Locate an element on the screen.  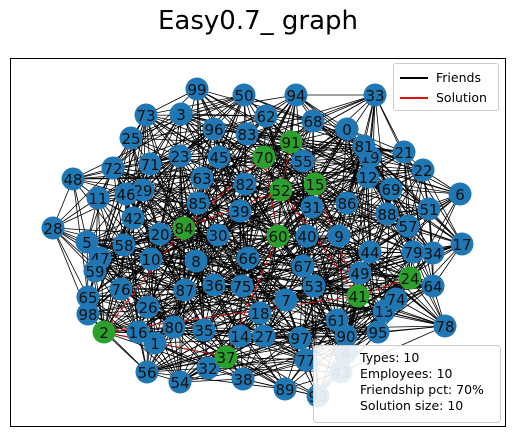
node-label: 6 is located at coordinates (460, 195).